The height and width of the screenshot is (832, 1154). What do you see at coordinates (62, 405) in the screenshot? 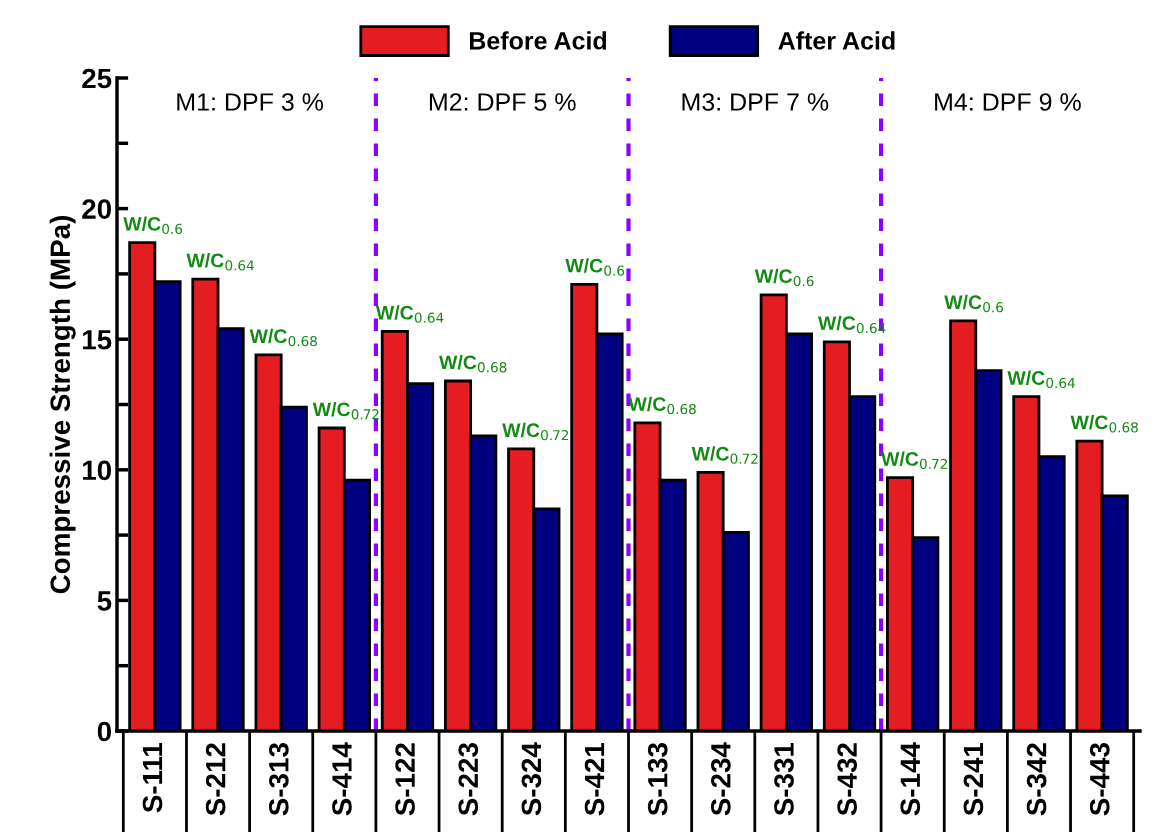
I see `y-axis-title: Compressive Strength (MPa)` at bounding box center [62, 405].